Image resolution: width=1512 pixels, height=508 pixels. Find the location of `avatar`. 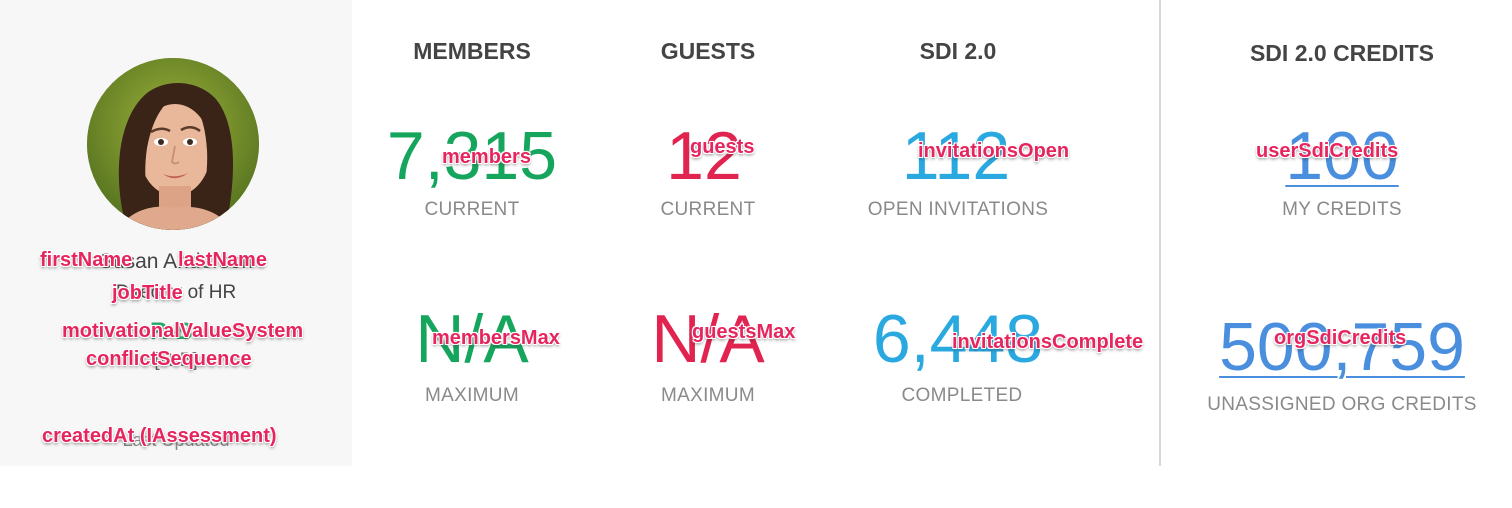

avatar is located at coordinates (173, 144).